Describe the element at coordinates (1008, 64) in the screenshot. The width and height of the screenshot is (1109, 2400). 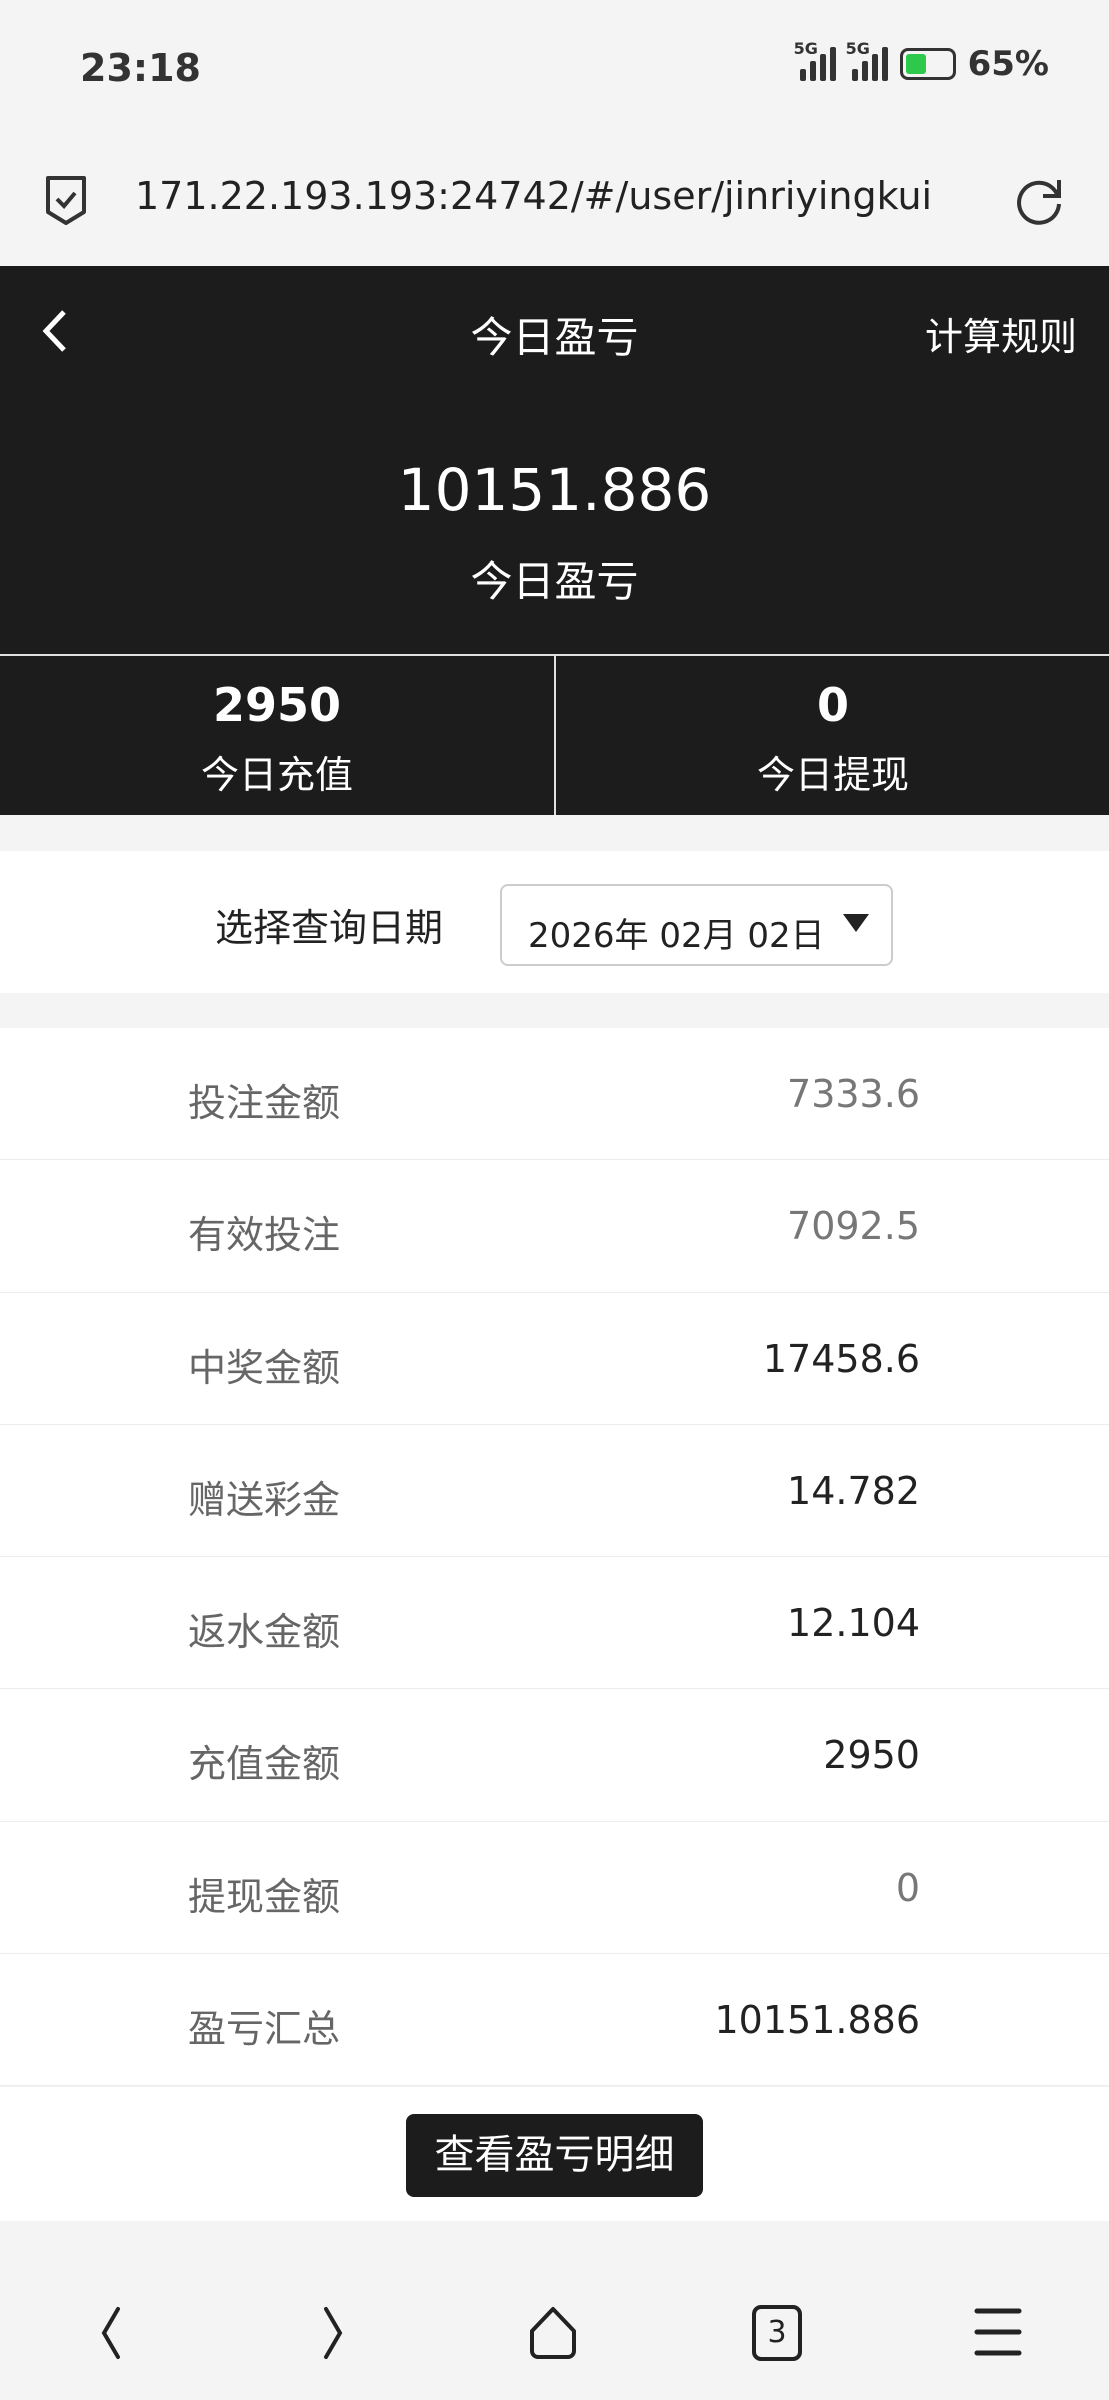
I see `battery-level: 65%` at that location.